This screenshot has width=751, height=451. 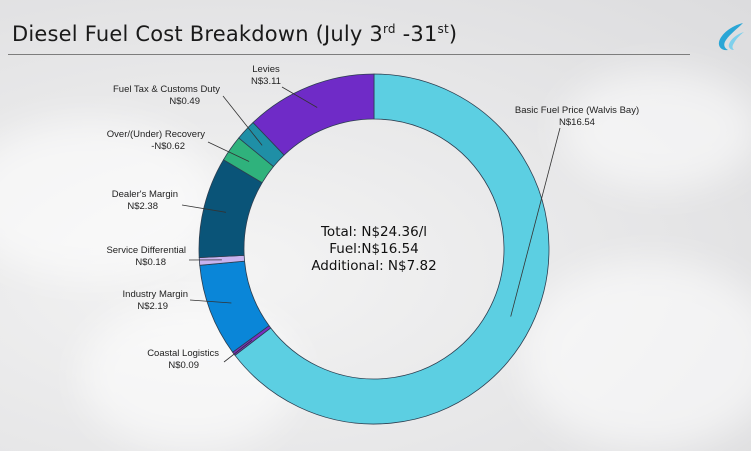 I want to click on title-divider, so click(x=349, y=54).